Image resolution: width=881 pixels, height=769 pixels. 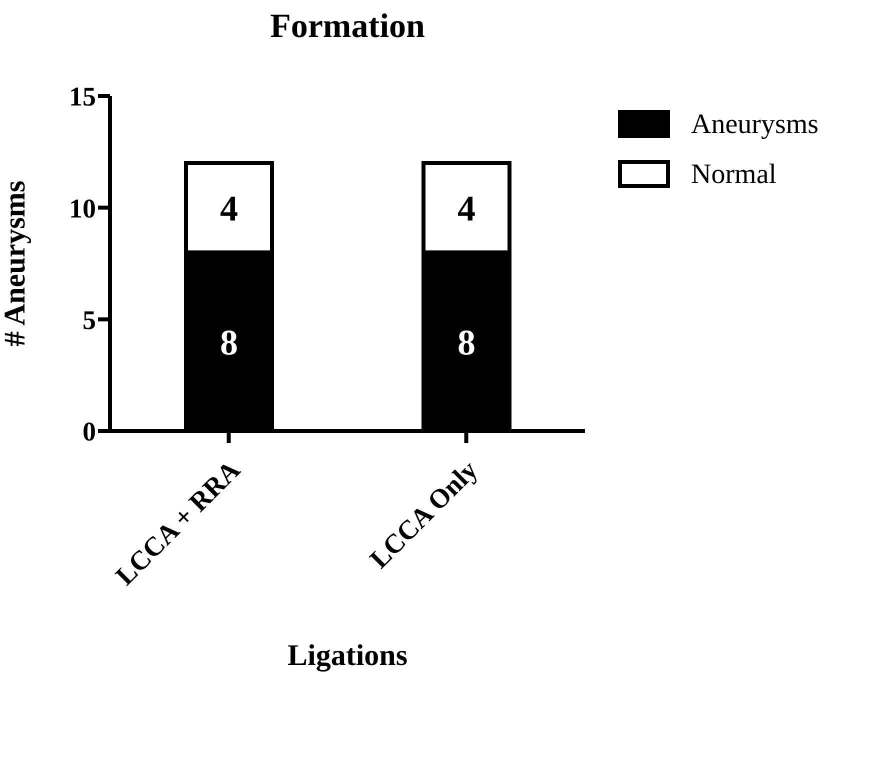 What do you see at coordinates (347, 27) in the screenshot?
I see `chart-title: Formation` at bounding box center [347, 27].